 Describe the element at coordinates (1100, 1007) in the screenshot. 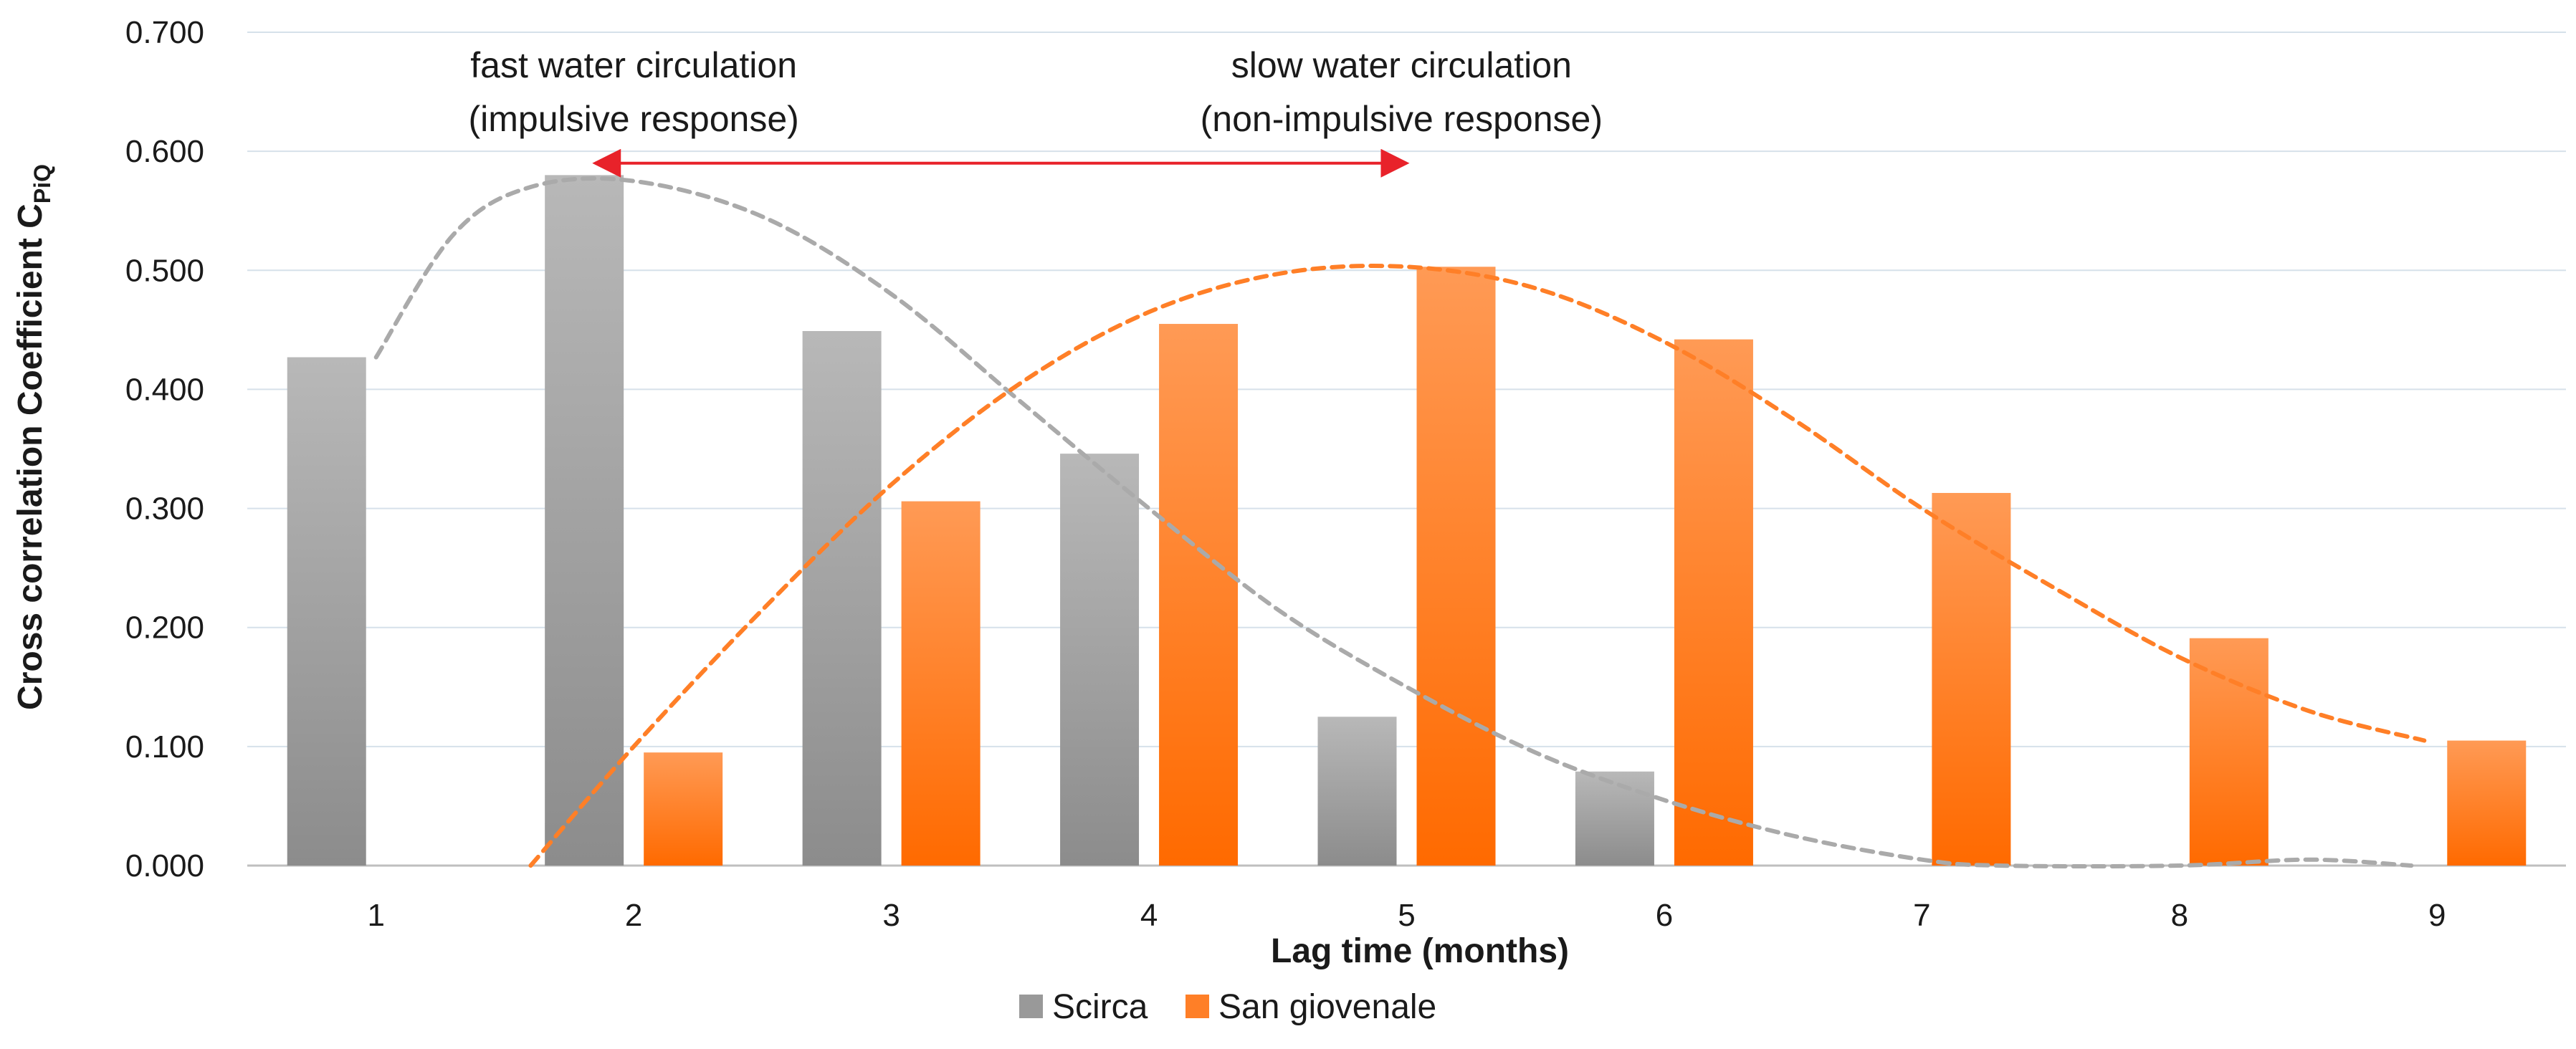

I see `legend-label-scirca: Scirca` at that location.